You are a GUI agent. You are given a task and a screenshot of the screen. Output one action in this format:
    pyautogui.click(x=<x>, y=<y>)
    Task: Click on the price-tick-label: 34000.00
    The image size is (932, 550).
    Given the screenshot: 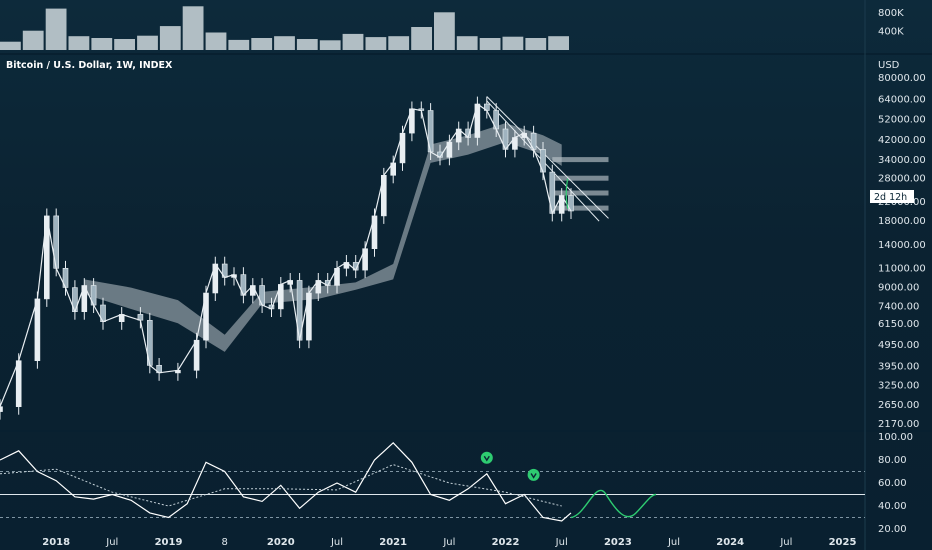 What is the action you would take?
    pyautogui.click(x=902, y=160)
    